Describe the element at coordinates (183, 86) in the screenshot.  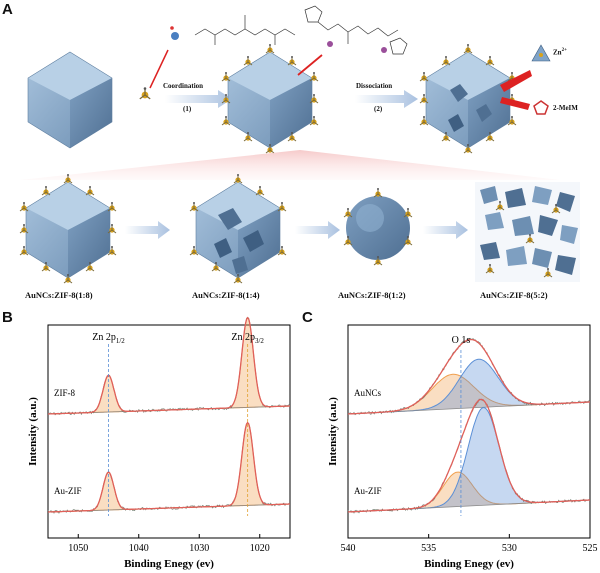
I see `step1-label: Coordination` at that location.